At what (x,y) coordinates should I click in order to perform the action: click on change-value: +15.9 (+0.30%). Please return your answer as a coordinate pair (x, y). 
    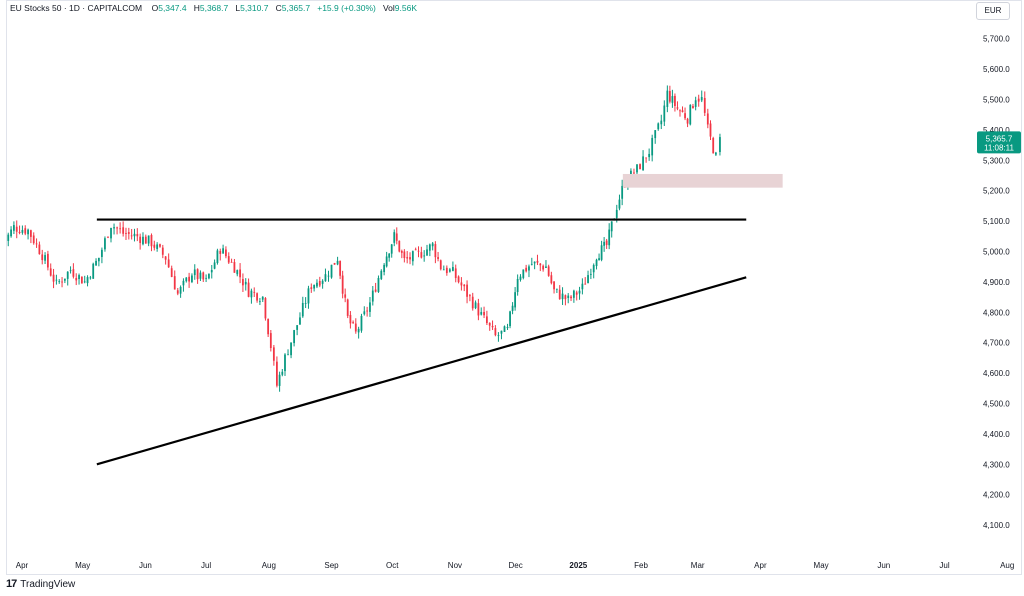
    Looking at the image, I should click on (346, 8).